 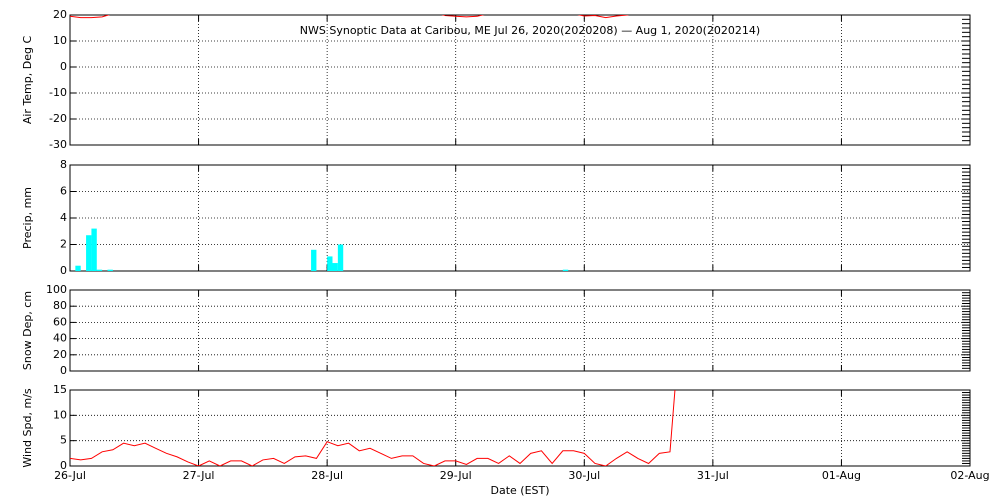 What do you see at coordinates (63, 217) in the screenshot?
I see `y-tick-label: 4` at bounding box center [63, 217].